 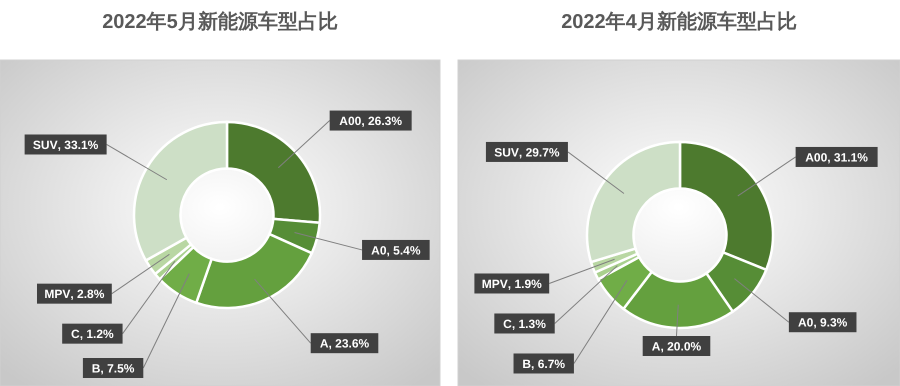 I want to click on data-label: , 2.8%, so click(x=87, y=294).